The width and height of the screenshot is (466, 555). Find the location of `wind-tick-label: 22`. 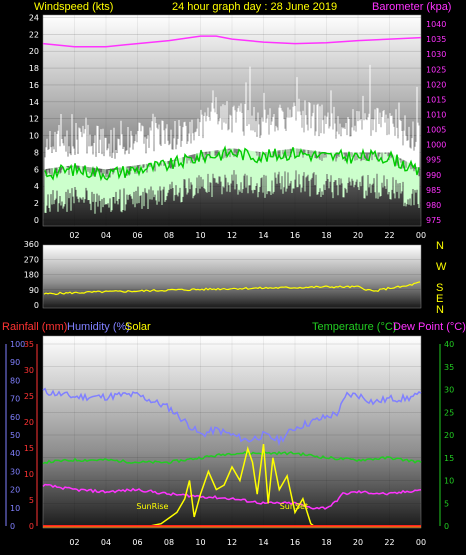

wind-tick-label: 22 is located at coordinates (34, 34).